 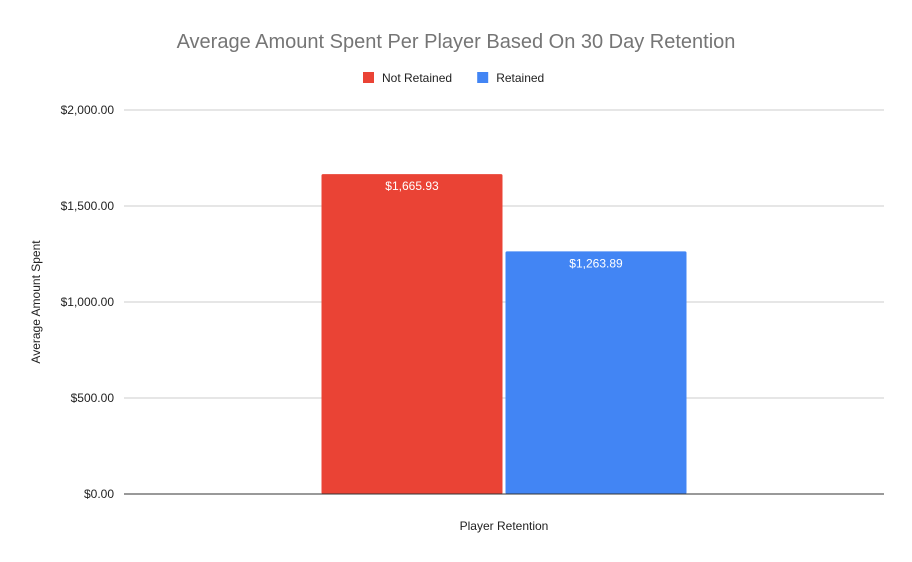 I want to click on y-tick-label: $2,000.00, so click(x=88, y=110).